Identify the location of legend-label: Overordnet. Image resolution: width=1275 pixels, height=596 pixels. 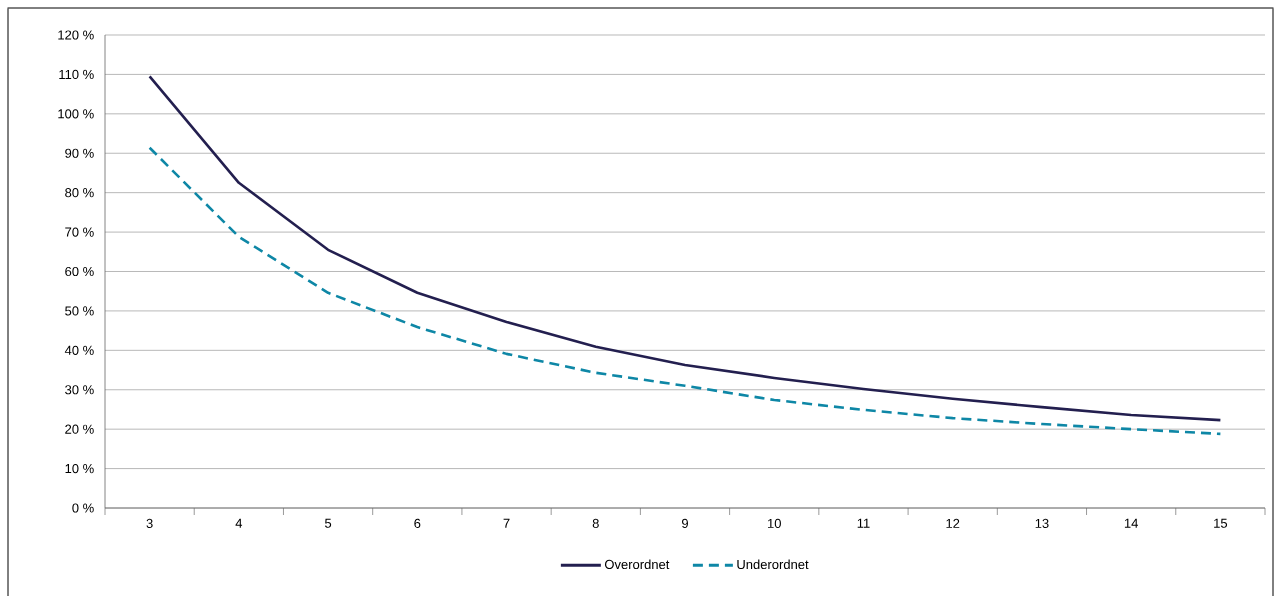
(637, 564).